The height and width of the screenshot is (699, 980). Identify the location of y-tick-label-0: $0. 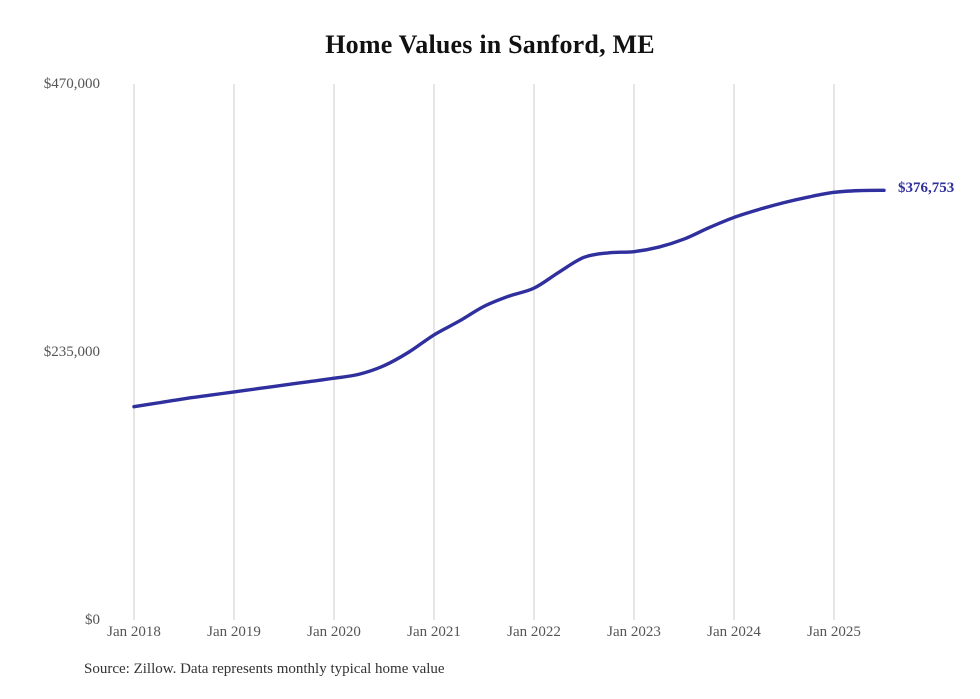
(92, 620).